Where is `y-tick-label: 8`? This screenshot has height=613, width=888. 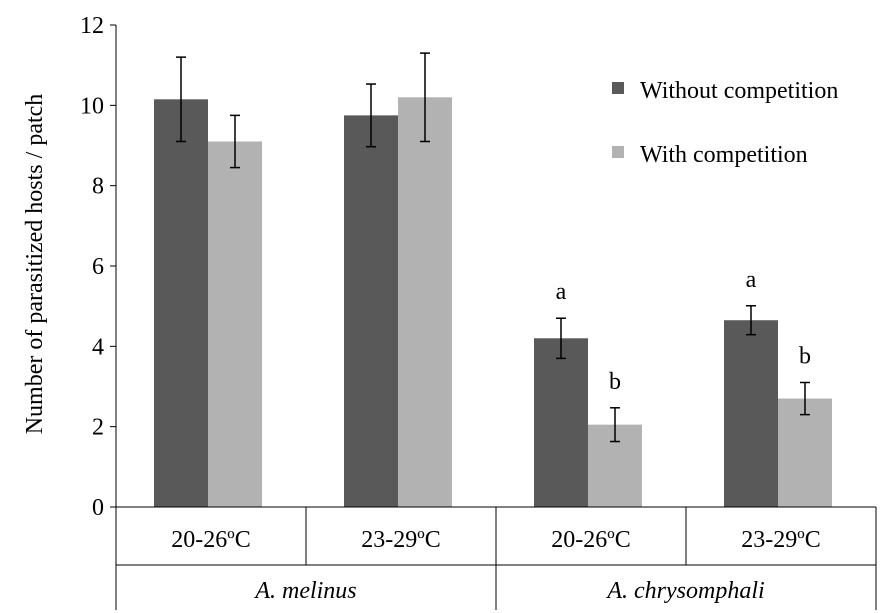
y-tick-label: 8 is located at coordinates (98, 187).